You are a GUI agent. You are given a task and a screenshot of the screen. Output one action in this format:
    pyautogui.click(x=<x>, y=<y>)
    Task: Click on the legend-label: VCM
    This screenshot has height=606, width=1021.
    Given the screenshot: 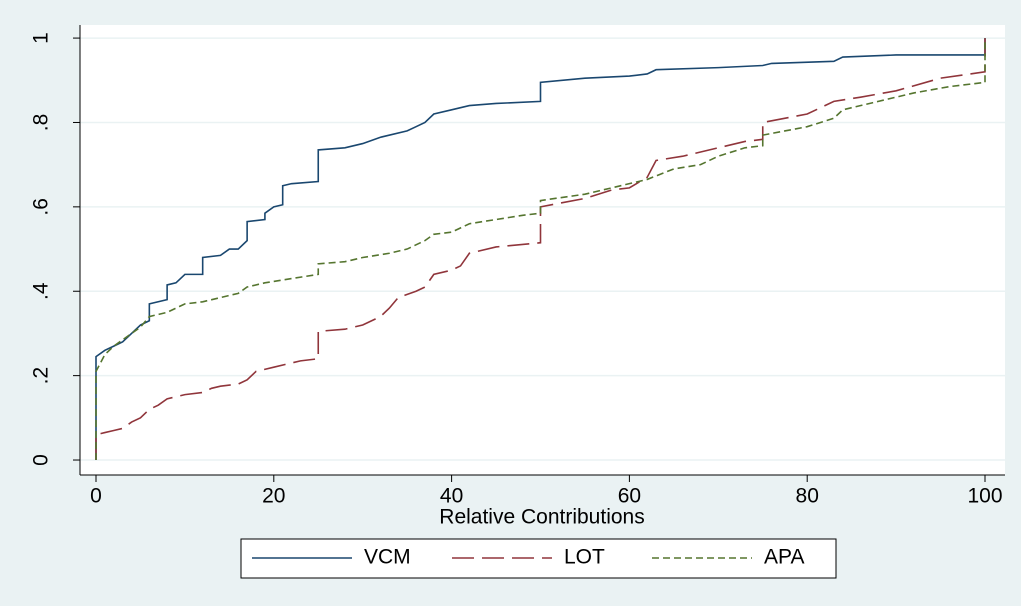 What is the action you would take?
    pyautogui.click(x=387, y=557)
    